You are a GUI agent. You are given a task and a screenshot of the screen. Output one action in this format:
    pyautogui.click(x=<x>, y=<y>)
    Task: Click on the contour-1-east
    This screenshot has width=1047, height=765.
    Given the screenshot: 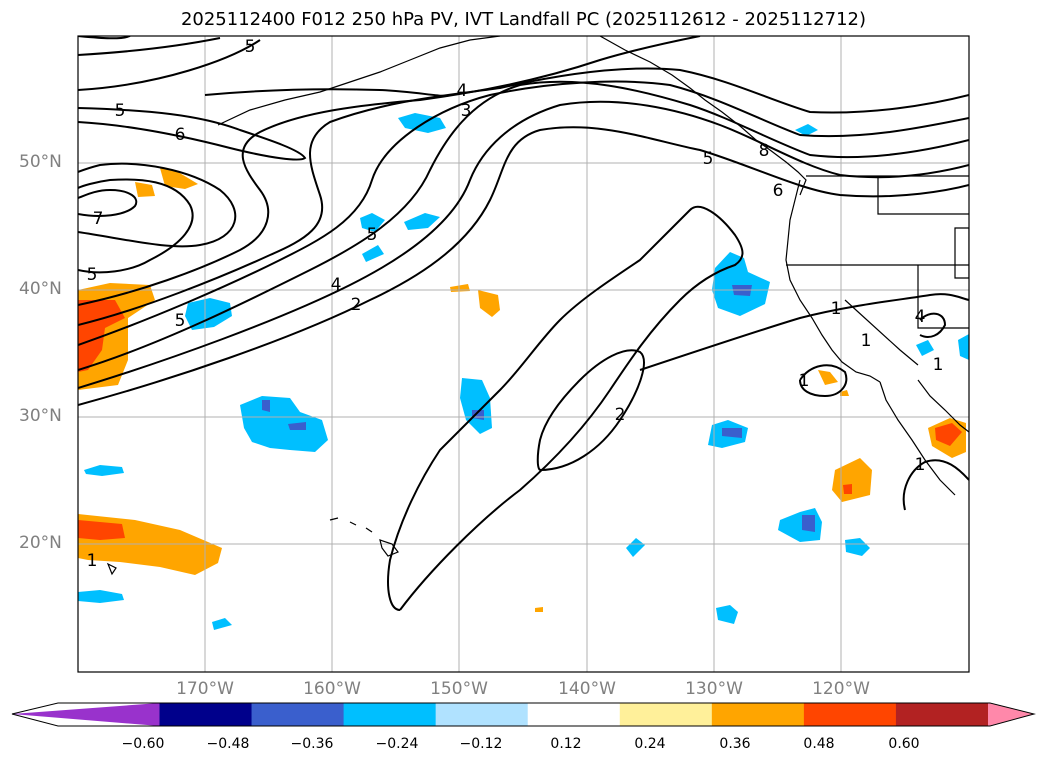 What is the action you would take?
    pyautogui.click(x=804, y=332)
    